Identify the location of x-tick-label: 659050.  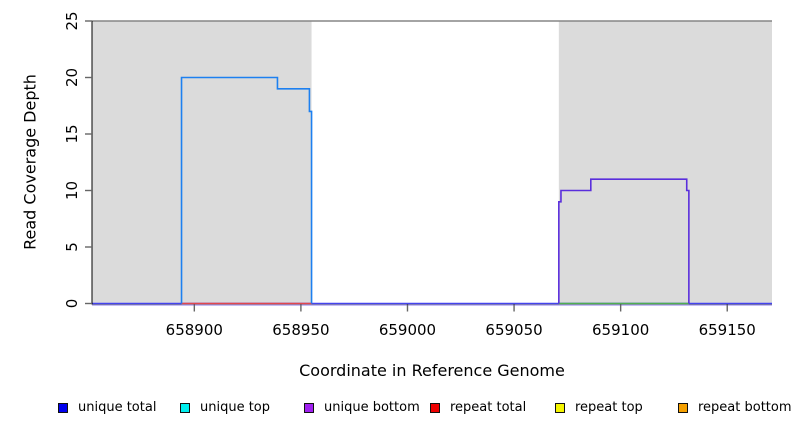
(513, 330).